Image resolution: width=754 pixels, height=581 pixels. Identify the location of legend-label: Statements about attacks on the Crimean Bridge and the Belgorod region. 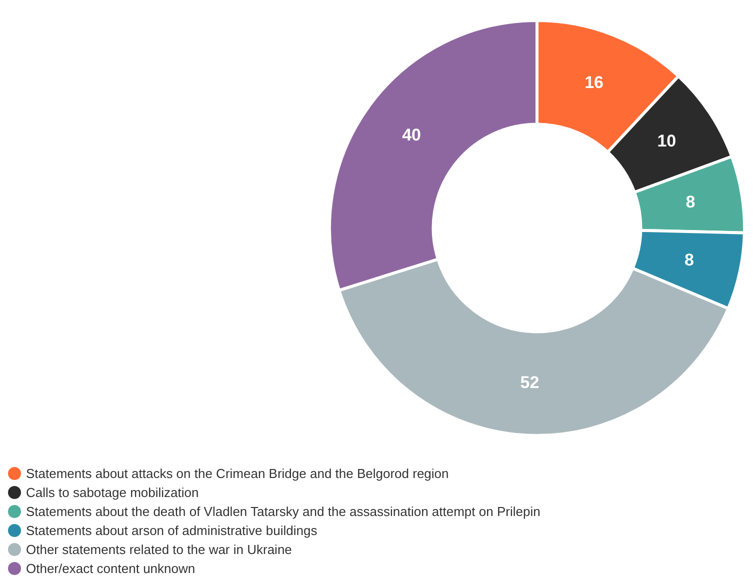
(237, 474).